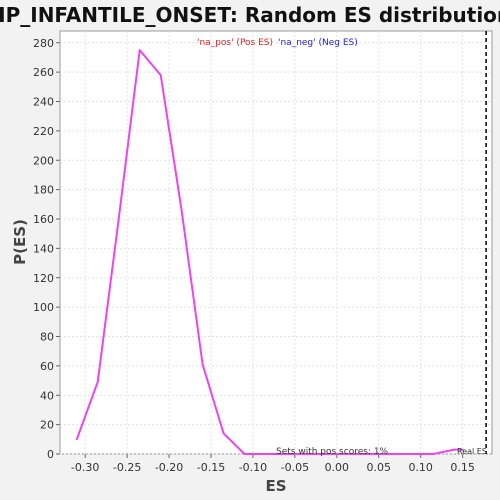  I want to click on x-tick-label: -0.20, so click(169, 467).